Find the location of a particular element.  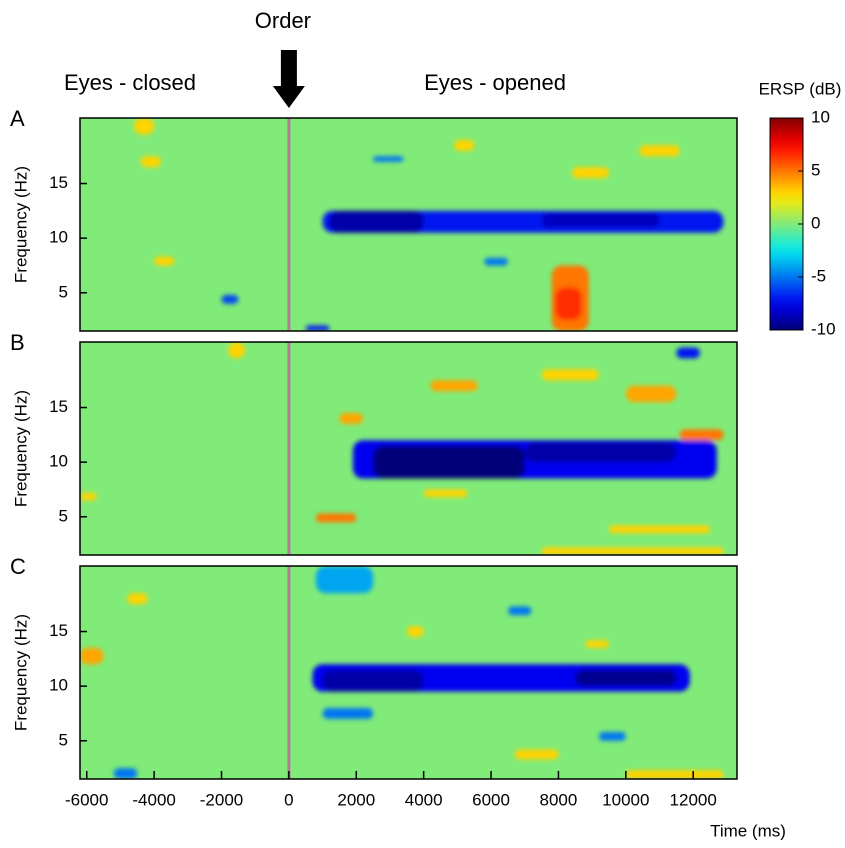

colorbar-tick-label: -5 is located at coordinates (818, 275).